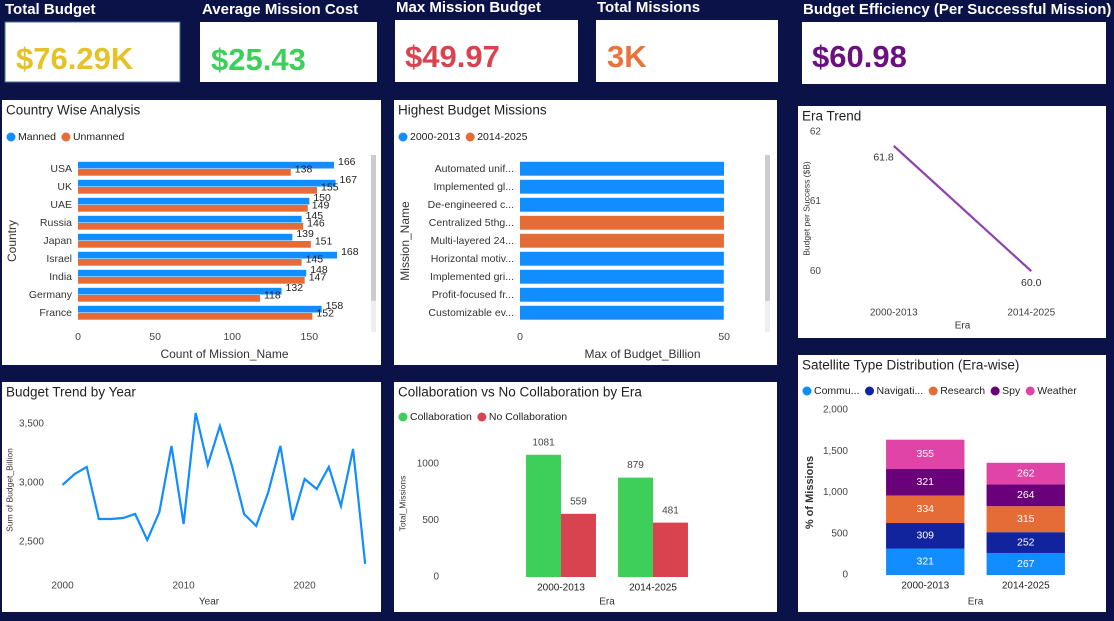  I want to click on data-label: 252, so click(1026, 542).